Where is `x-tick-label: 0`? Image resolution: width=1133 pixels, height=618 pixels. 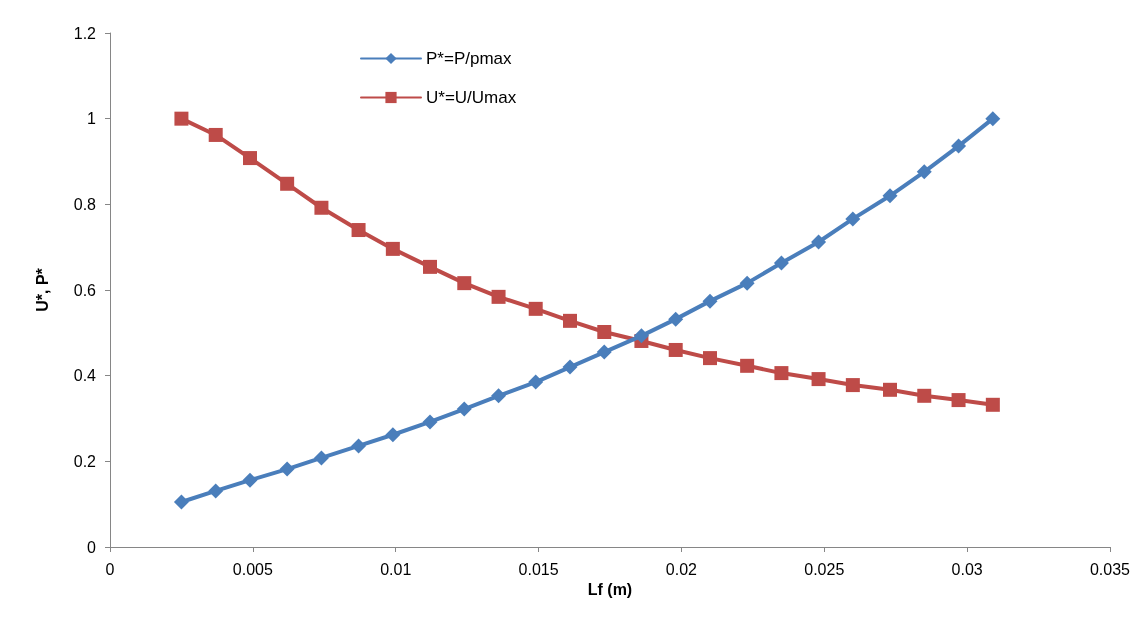
x-tick-label: 0 is located at coordinates (110, 569).